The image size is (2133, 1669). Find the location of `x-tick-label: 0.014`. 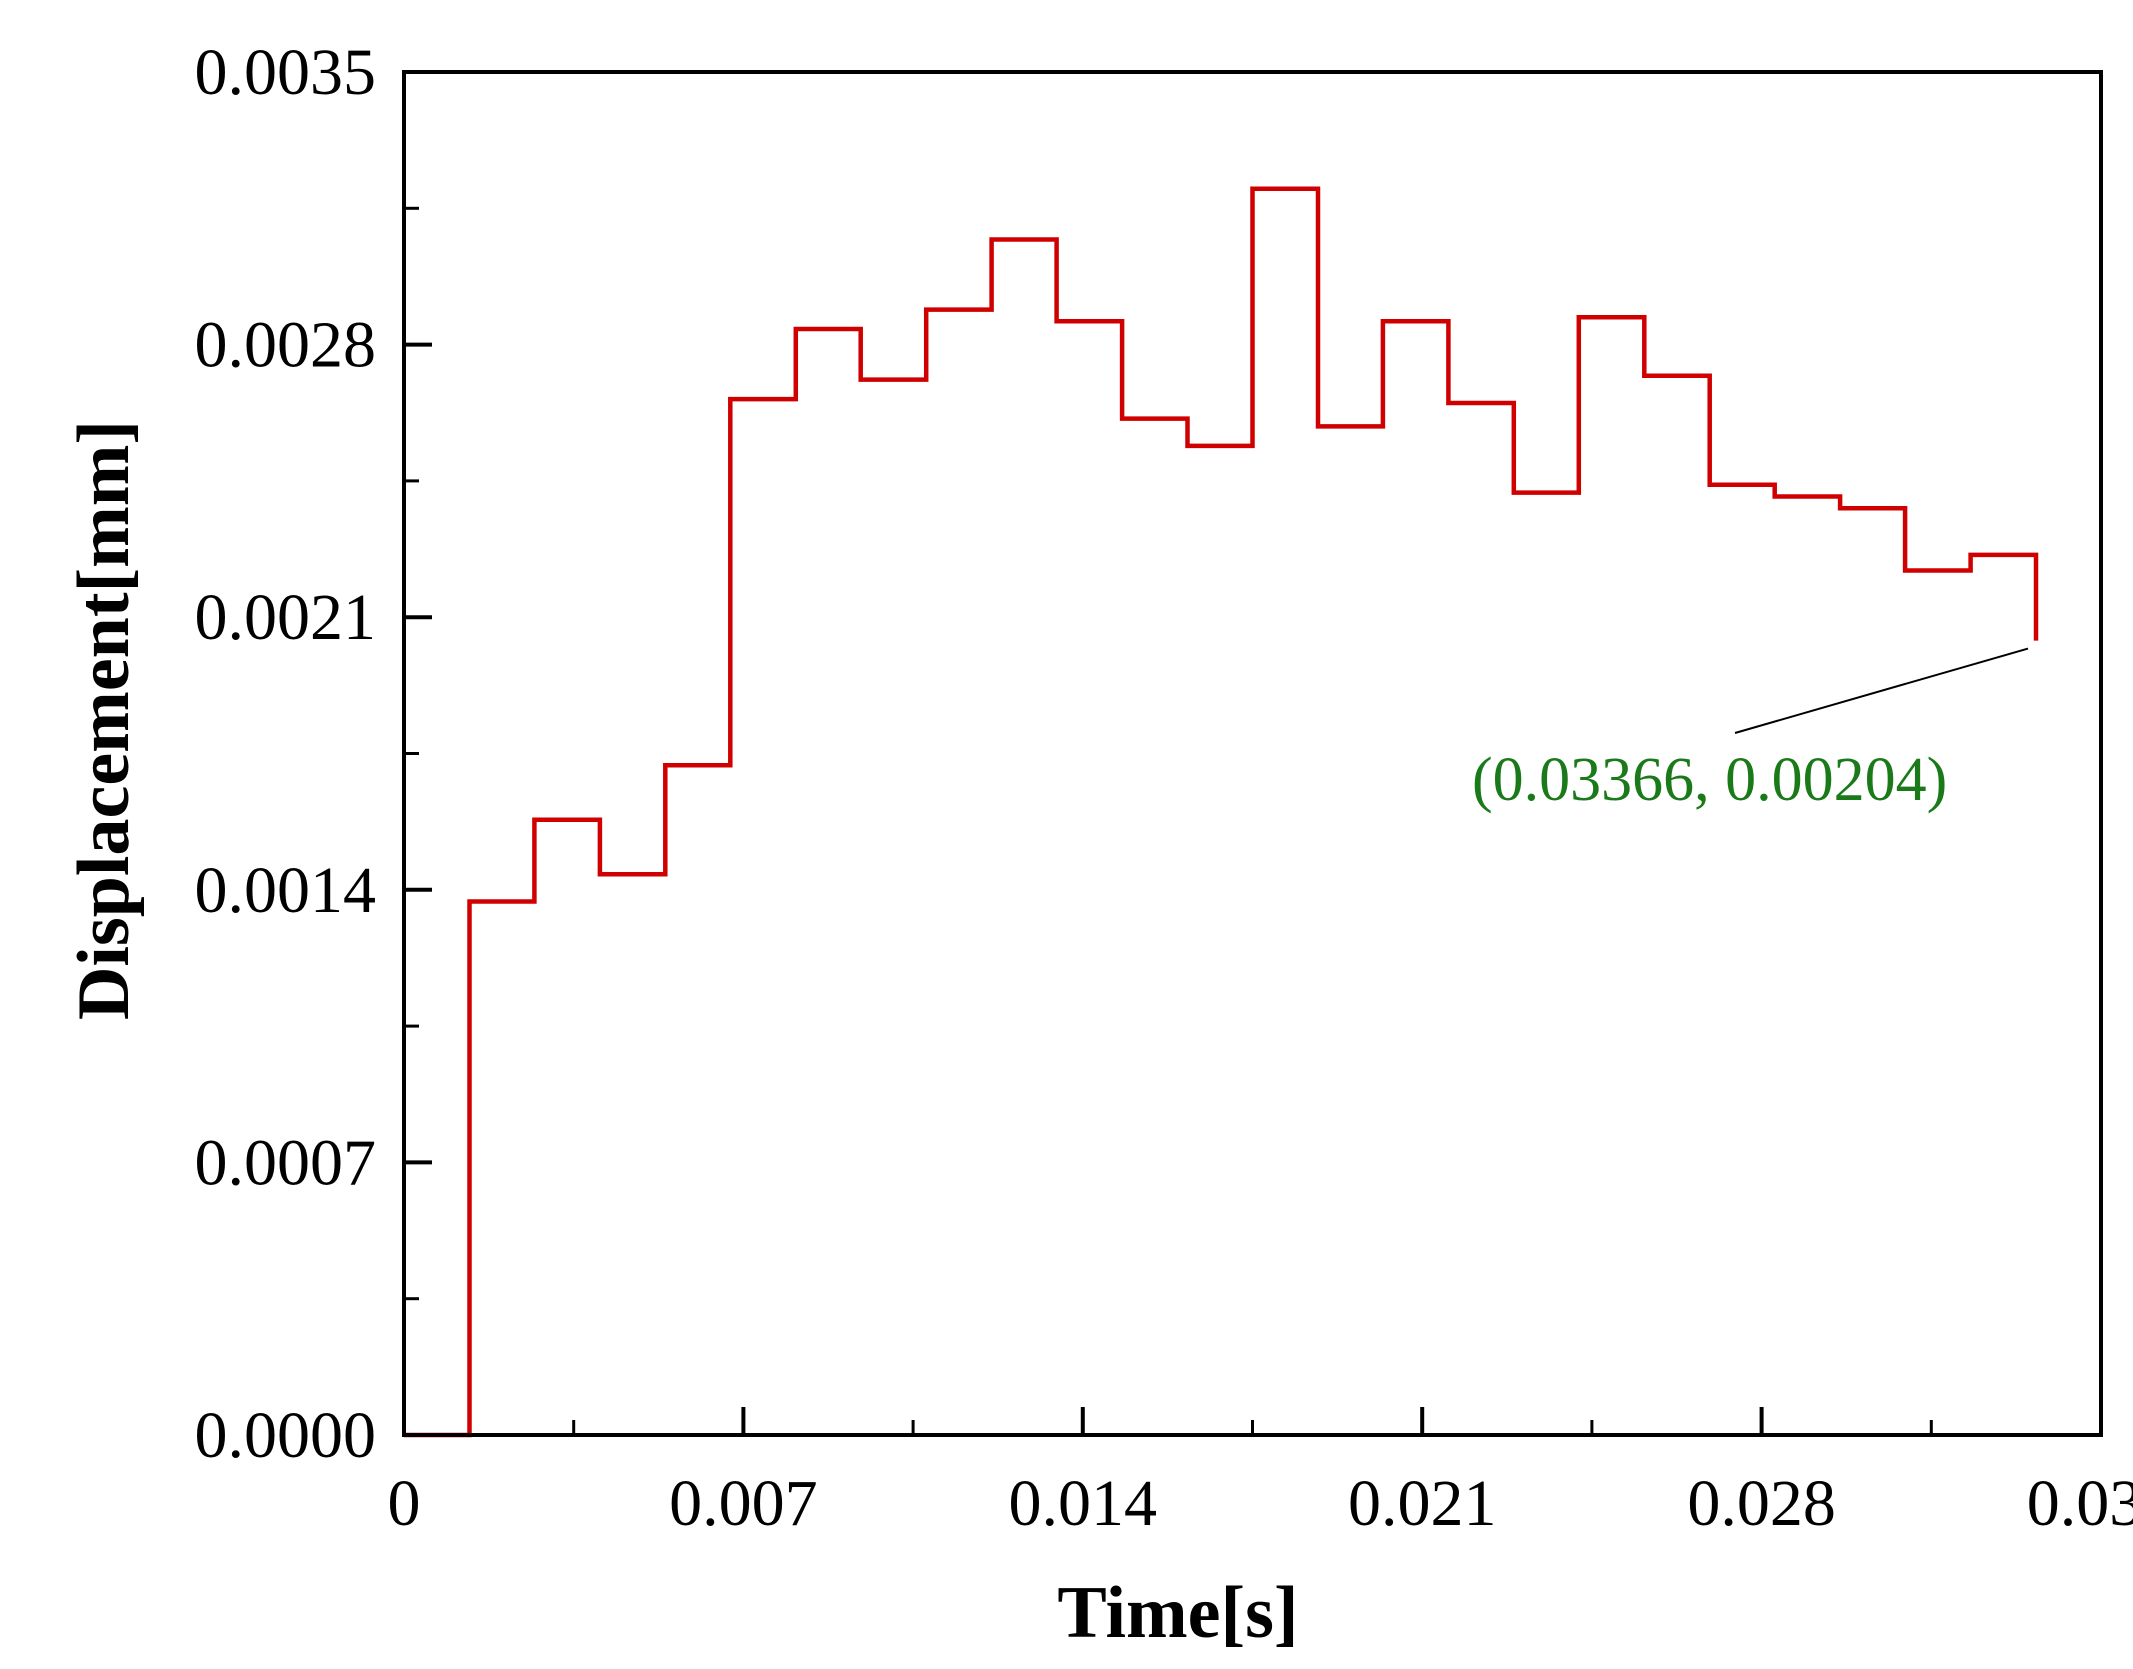

x-tick-label: 0.014 is located at coordinates (1083, 1503).